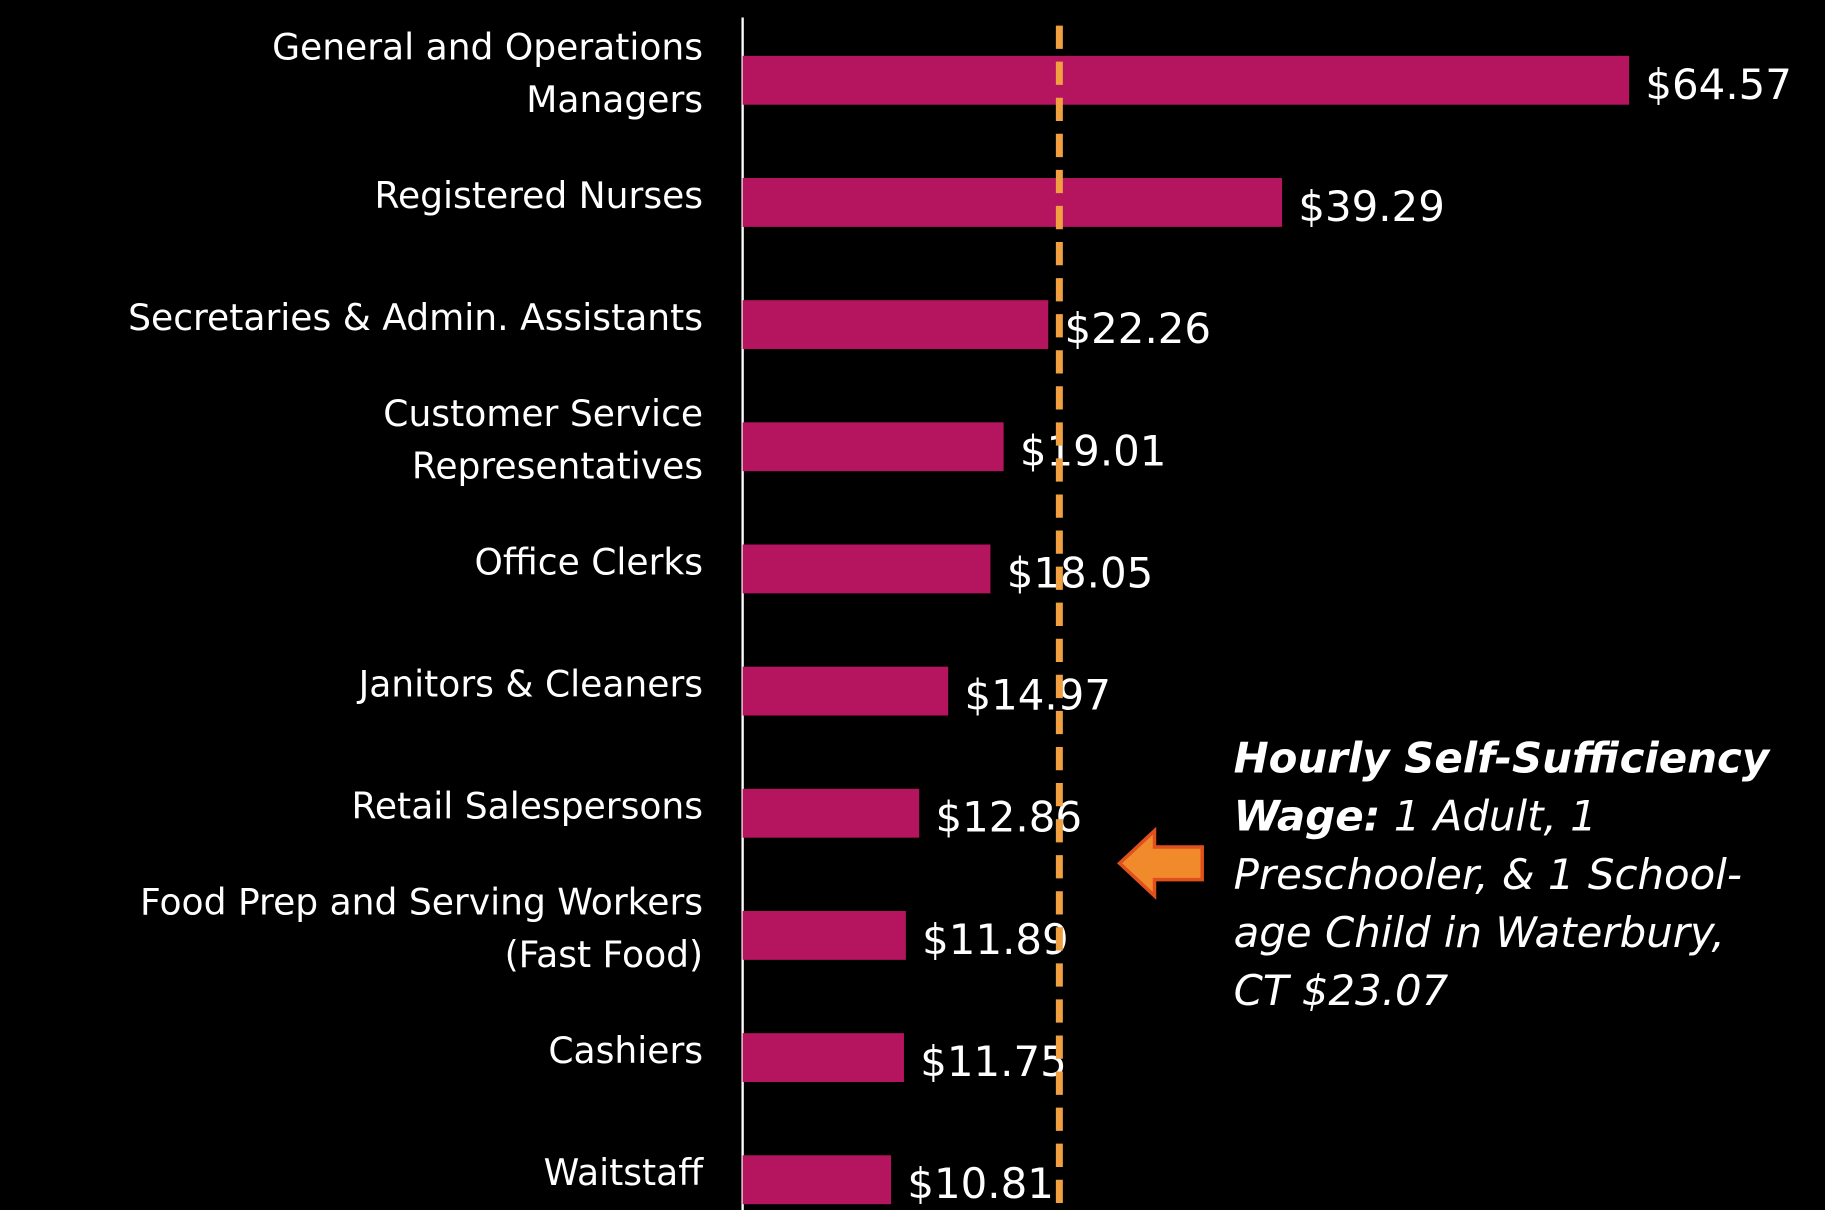  What do you see at coordinates (980, 1183) in the screenshot?
I see `value-label: $10.81` at bounding box center [980, 1183].